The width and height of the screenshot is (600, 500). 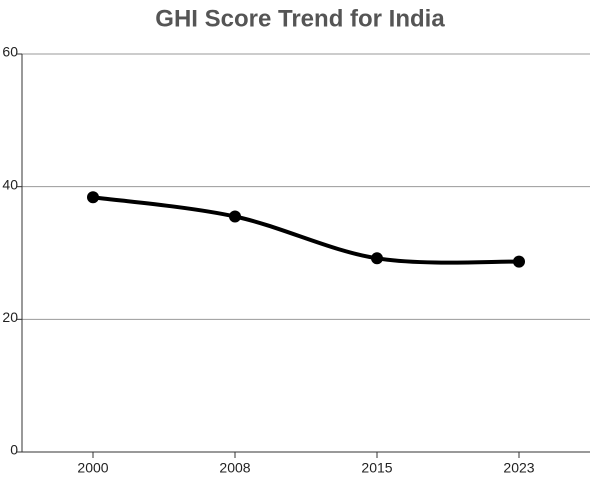 What do you see at coordinates (518, 468) in the screenshot?
I see `x-tick-label: 2023` at bounding box center [518, 468].